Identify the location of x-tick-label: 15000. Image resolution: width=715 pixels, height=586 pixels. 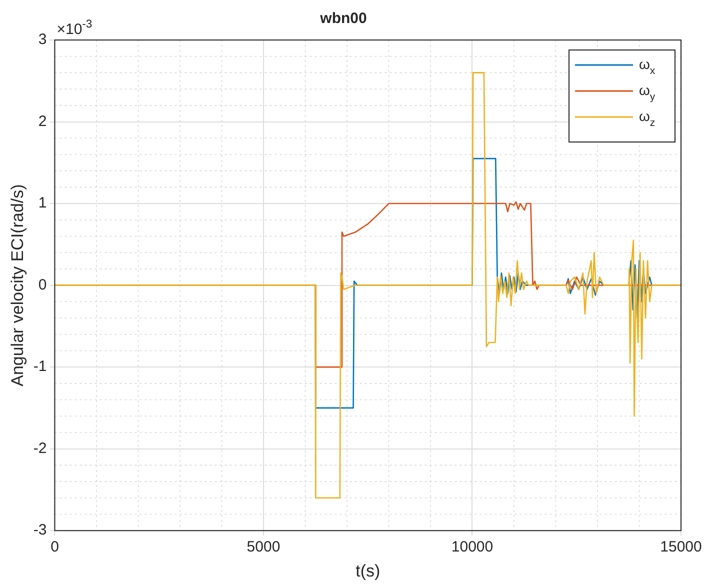
(681, 547).